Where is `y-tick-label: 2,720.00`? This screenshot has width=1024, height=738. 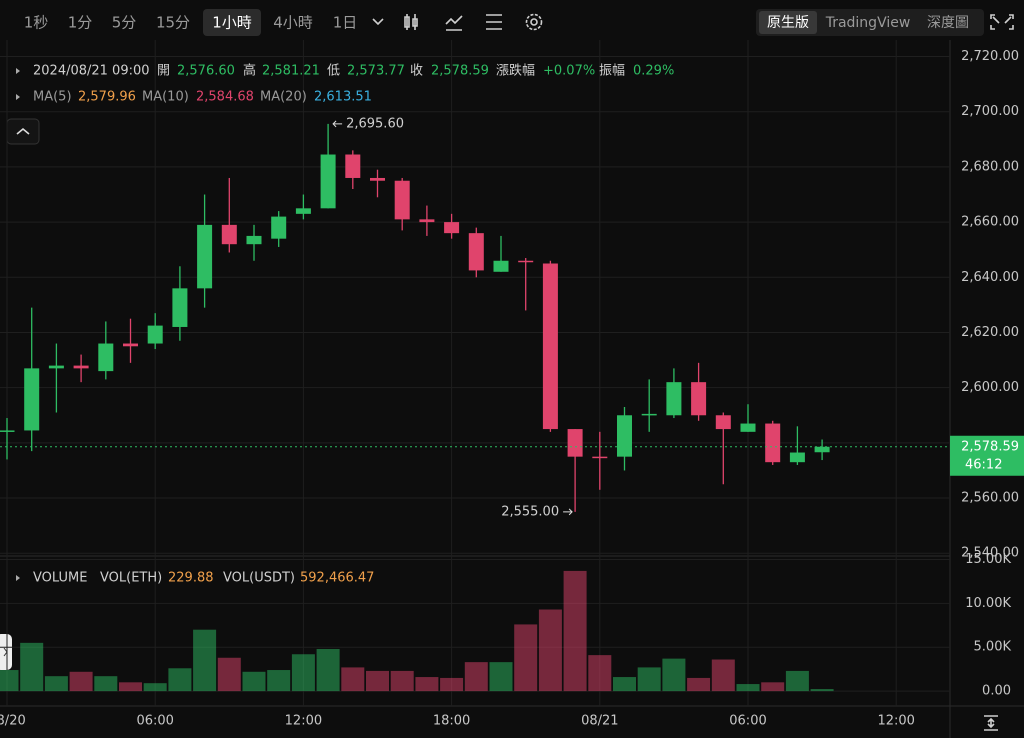
y-tick-label: 2,720.00 is located at coordinates (990, 56).